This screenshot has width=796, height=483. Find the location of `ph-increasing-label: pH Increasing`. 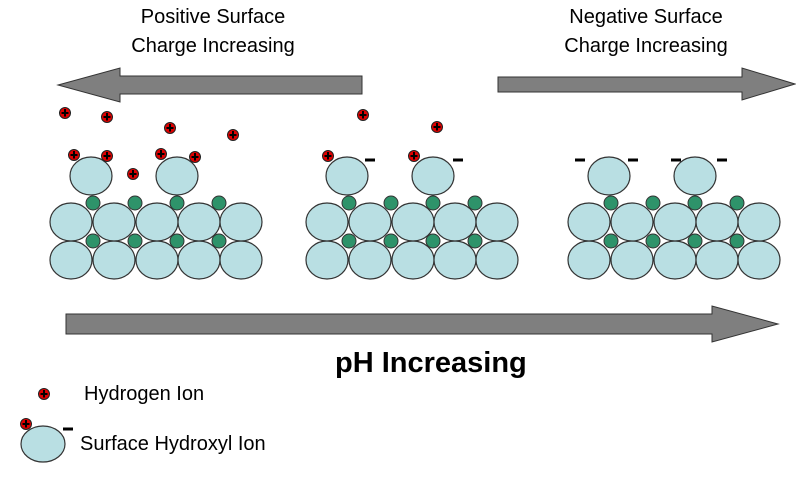

ph-increasing-label: pH Increasing is located at coordinates (431, 363).